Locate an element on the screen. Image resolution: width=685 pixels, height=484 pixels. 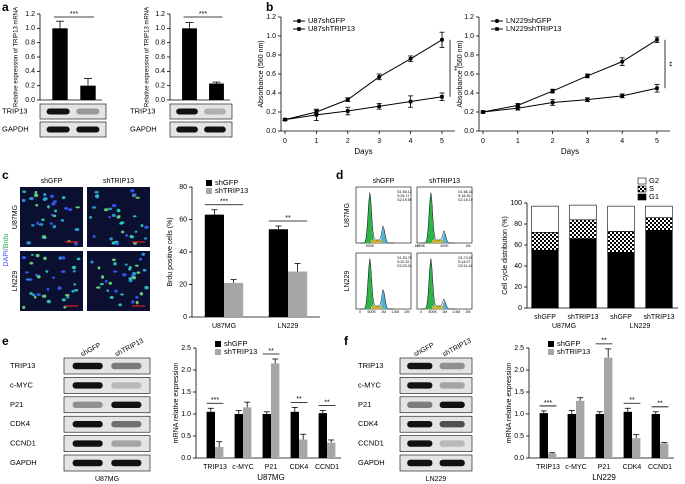
blot-caption: U87MG is located at coordinates (107, 479).